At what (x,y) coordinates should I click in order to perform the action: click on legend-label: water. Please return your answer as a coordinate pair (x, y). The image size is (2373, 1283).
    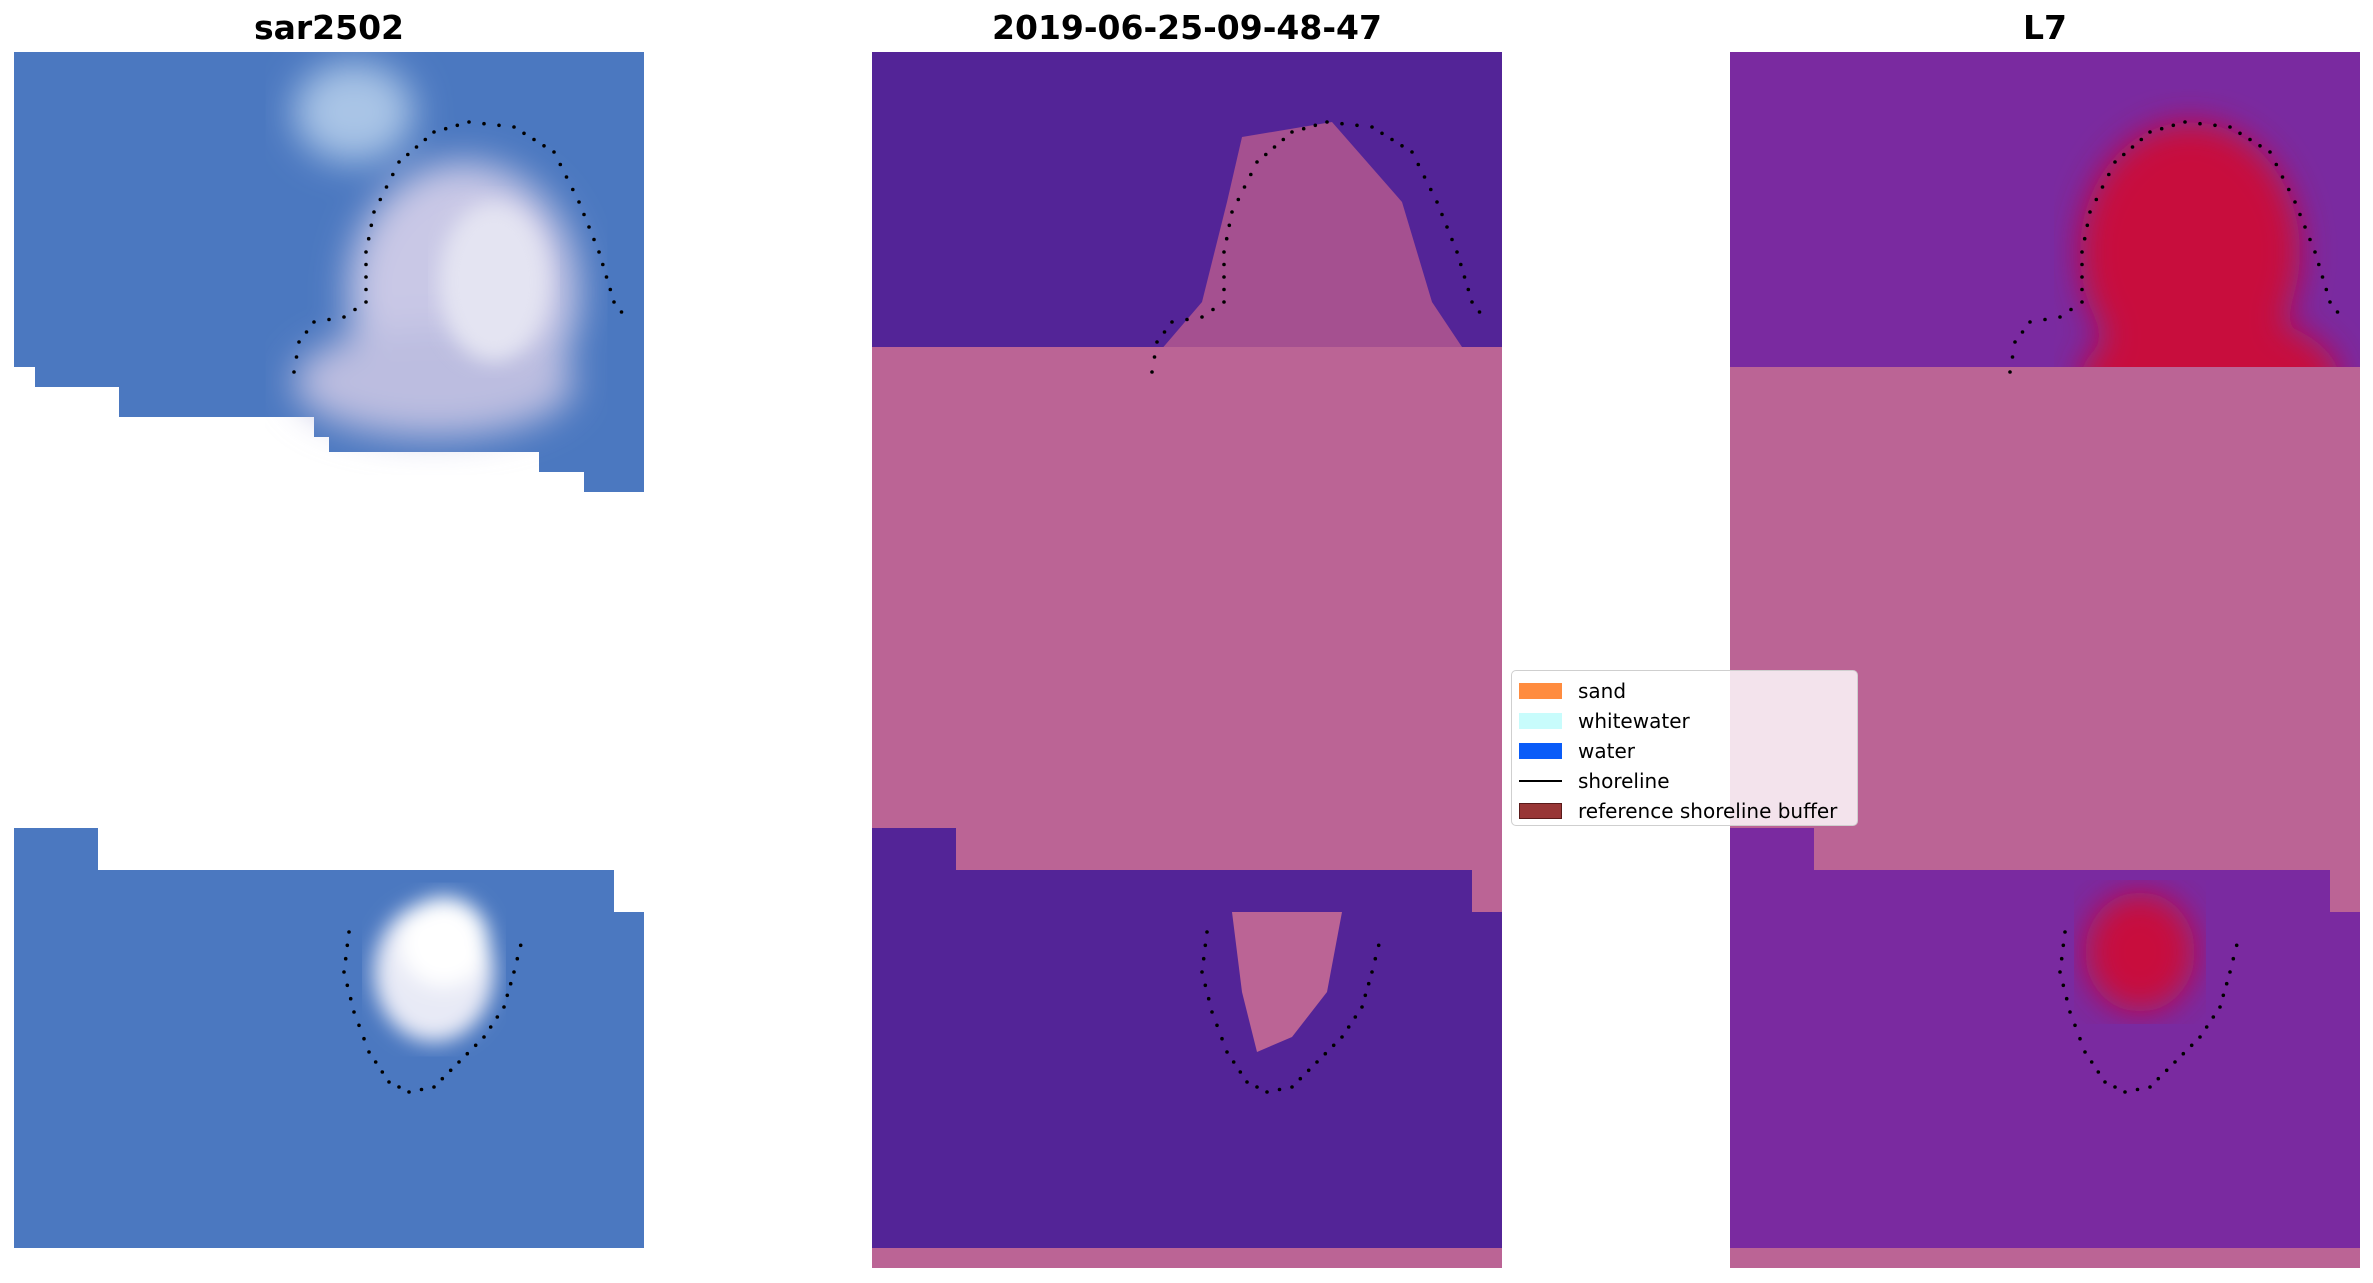
    Looking at the image, I should click on (1606, 751).